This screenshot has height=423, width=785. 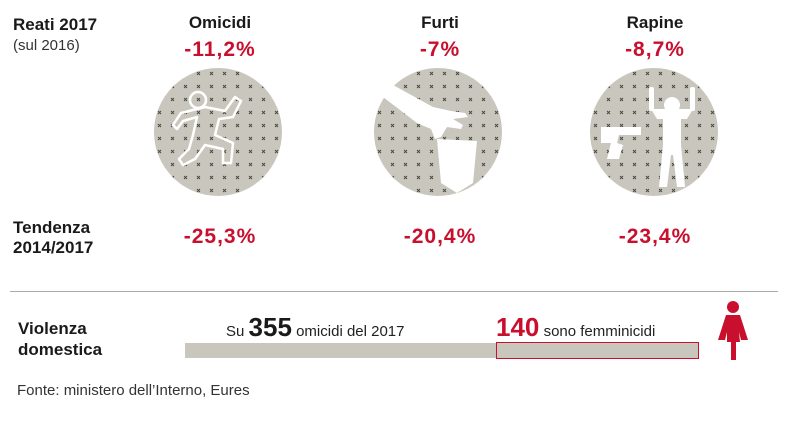 What do you see at coordinates (440, 236) in the screenshot?
I see `pct-trend-furti: -20,4%` at bounding box center [440, 236].